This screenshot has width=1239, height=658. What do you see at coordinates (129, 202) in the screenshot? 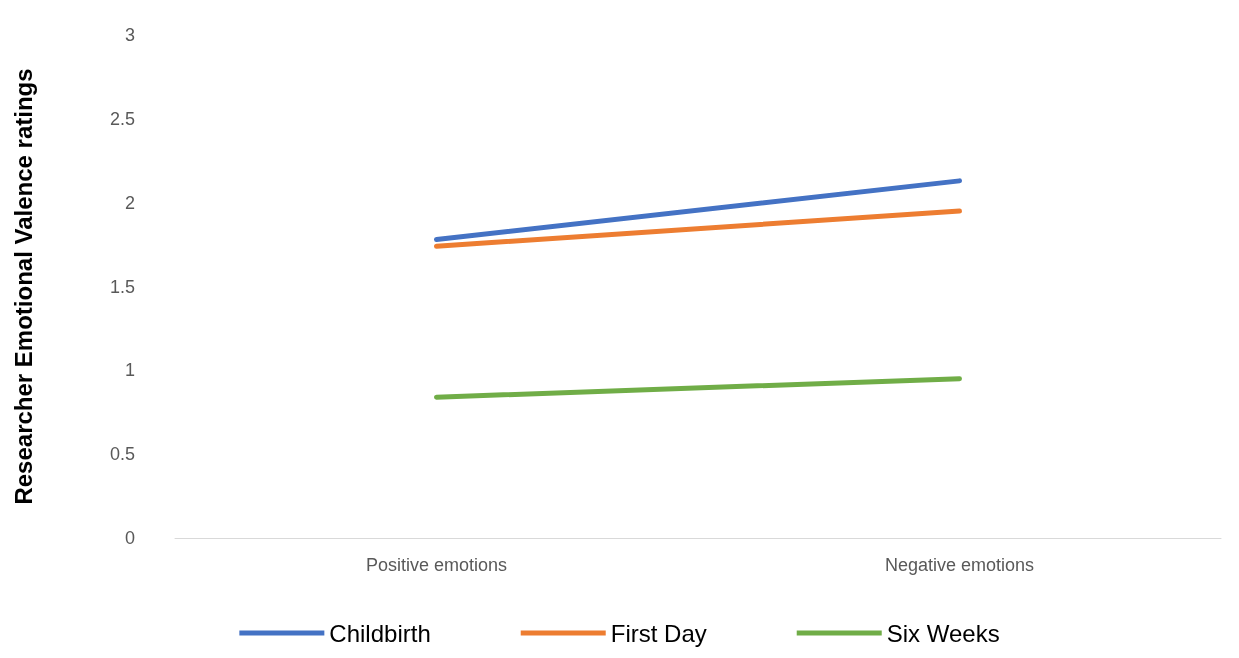
I see `y-tick-label: 2` at bounding box center [129, 202].